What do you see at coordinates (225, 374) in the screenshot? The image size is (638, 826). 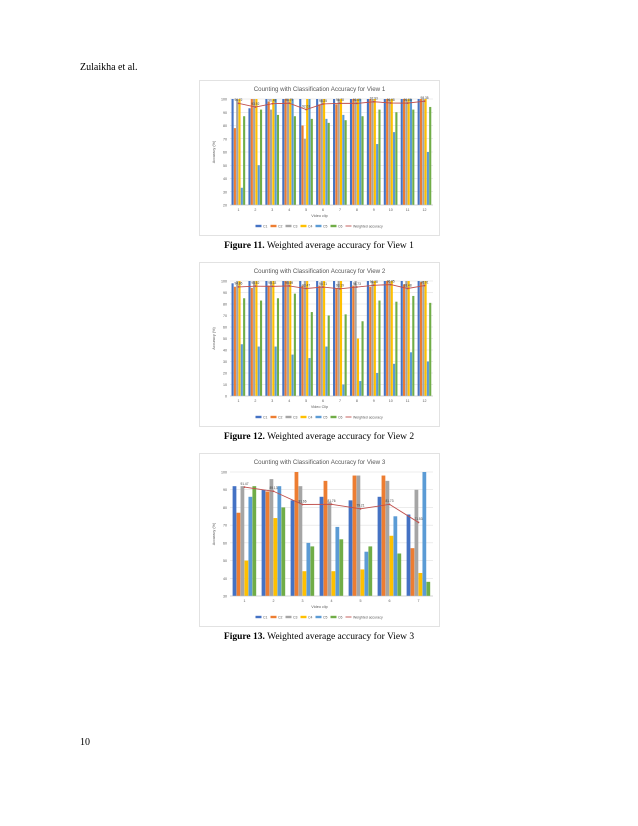 I see `y-tick-label: 20` at bounding box center [225, 374].